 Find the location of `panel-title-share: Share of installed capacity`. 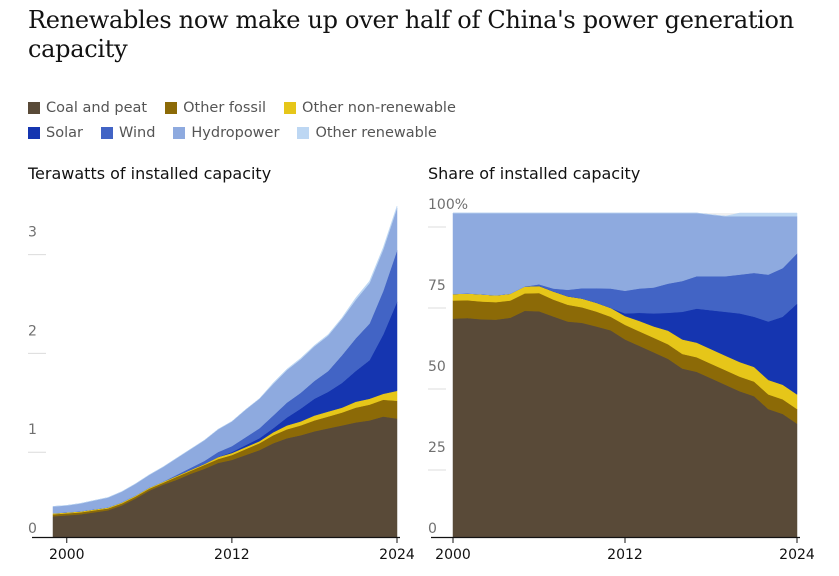

panel-title-share: Share of installed capacity is located at coordinates (534, 173).